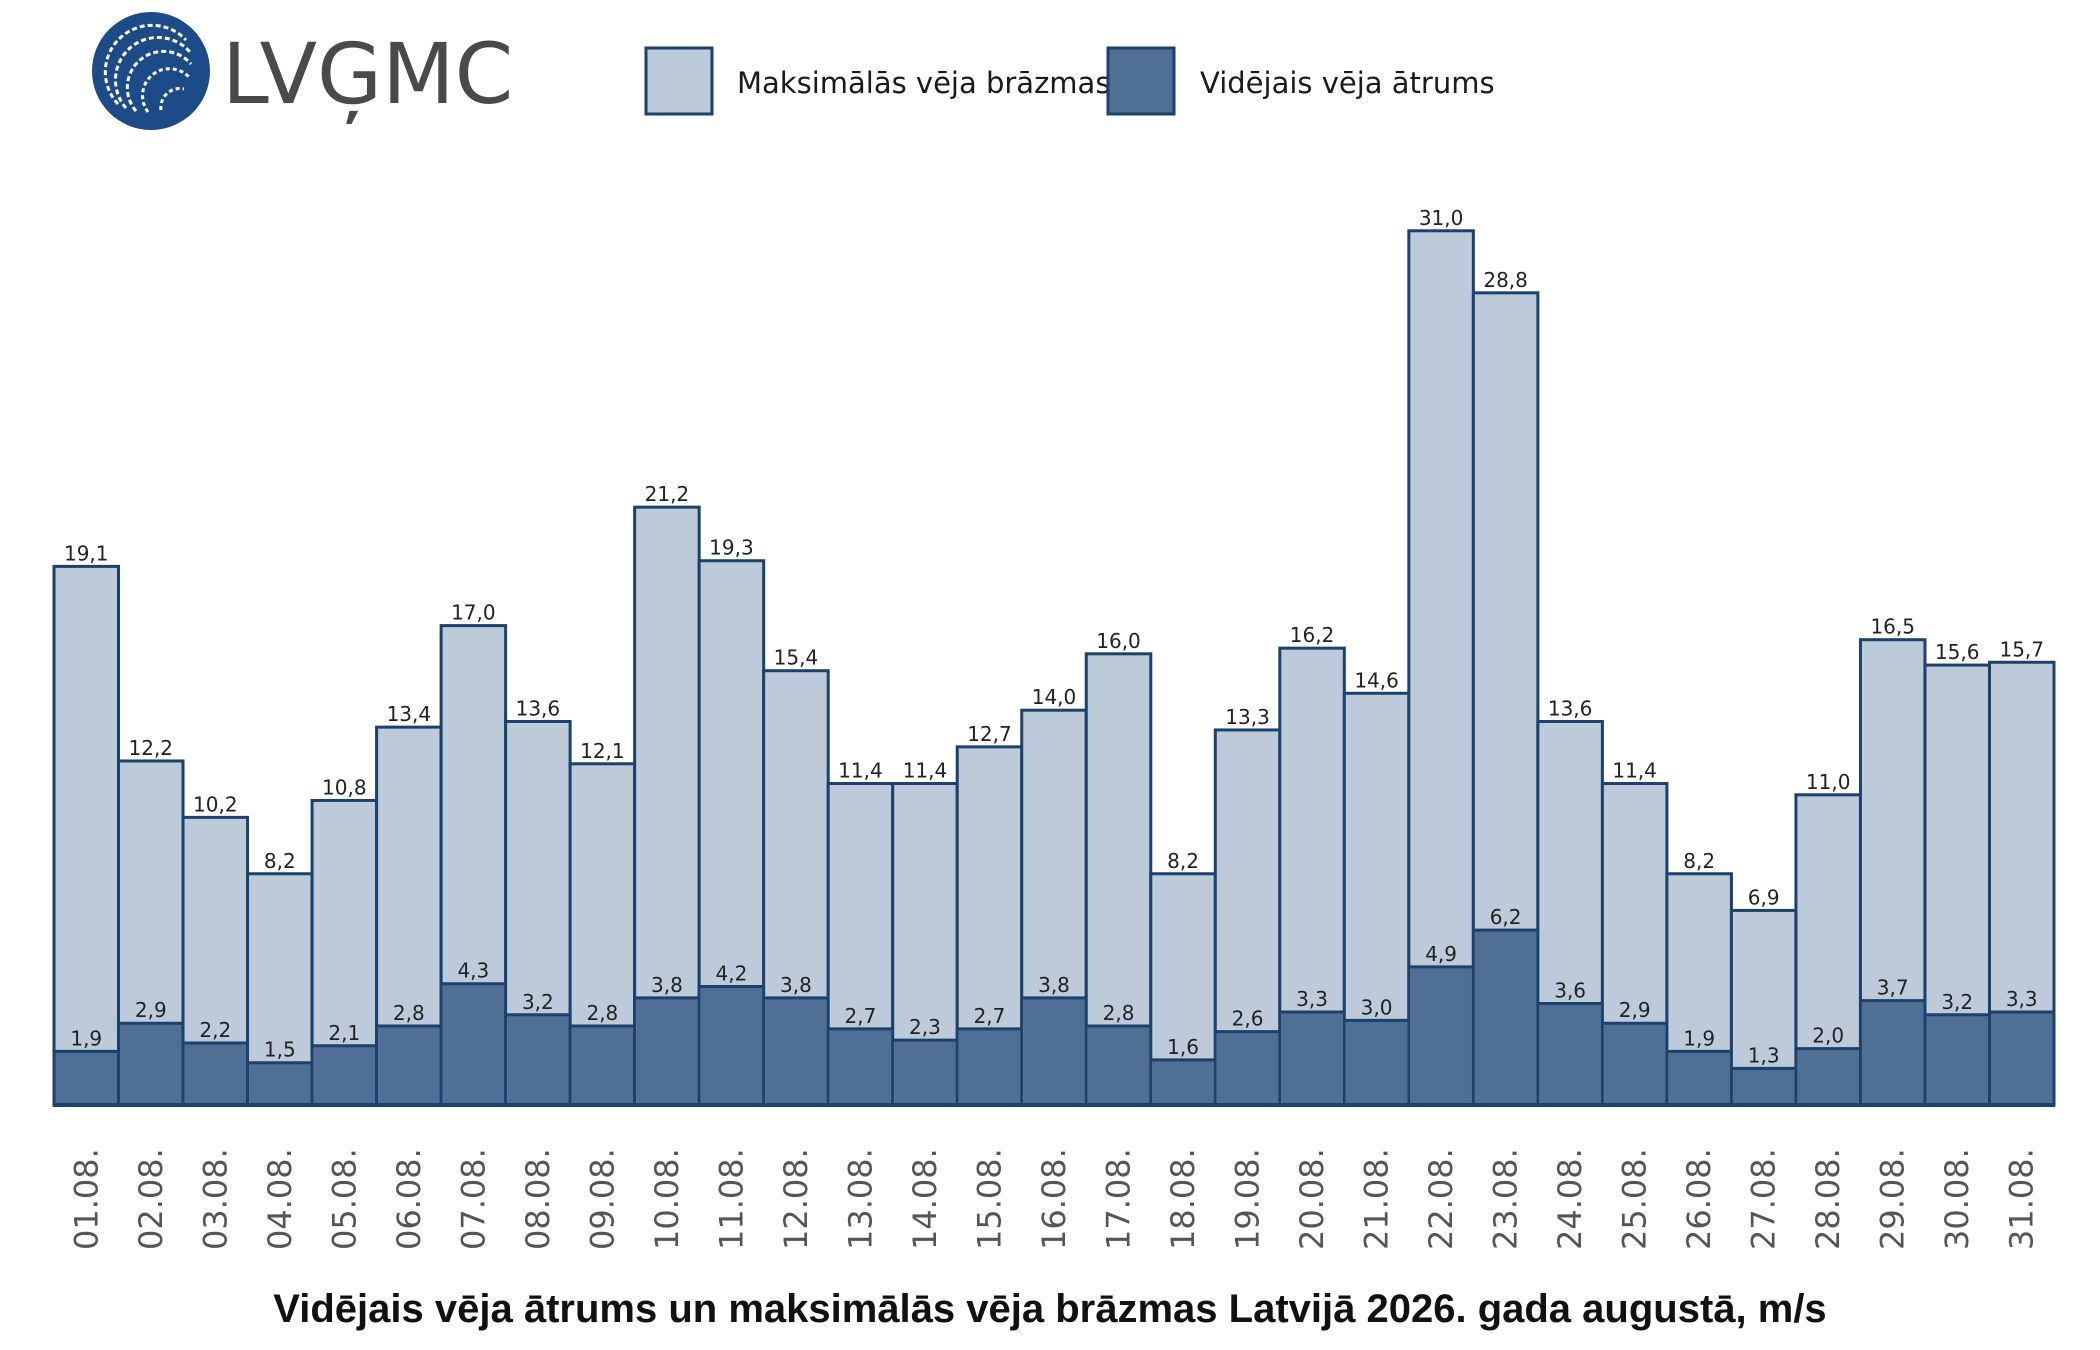 The width and height of the screenshot is (2100, 1350). Describe the element at coordinates (860, 1199) in the screenshot. I see `x-tick-label: 13.08.` at that location.